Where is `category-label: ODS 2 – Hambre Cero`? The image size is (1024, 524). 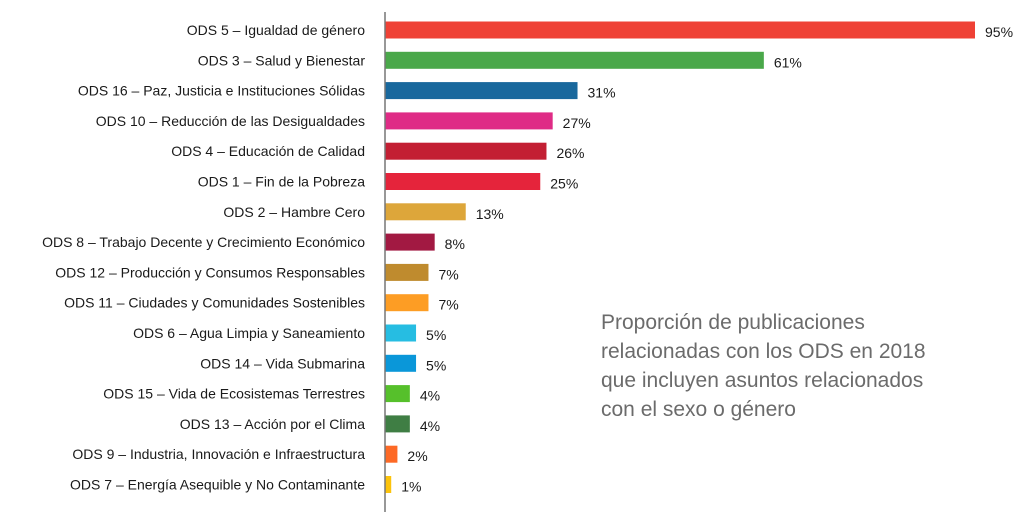 category-label: ODS 2 – Hambre Cero is located at coordinates (294, 212).